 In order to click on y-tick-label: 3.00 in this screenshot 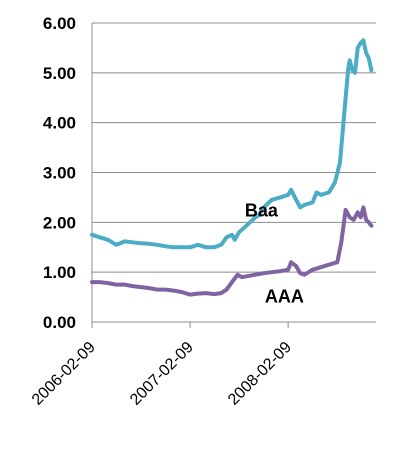, I will do `click(59, 173)`.